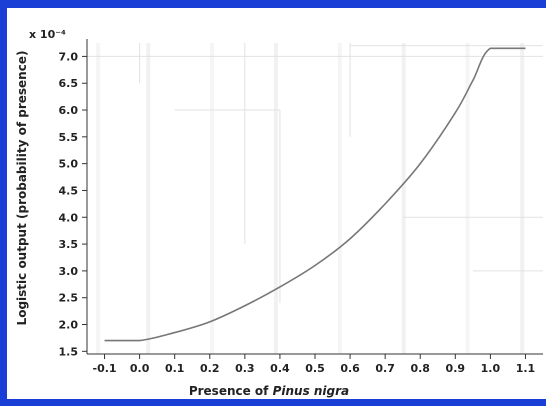  I want to click on x-tick-label: 1.1, so click(526, 368).